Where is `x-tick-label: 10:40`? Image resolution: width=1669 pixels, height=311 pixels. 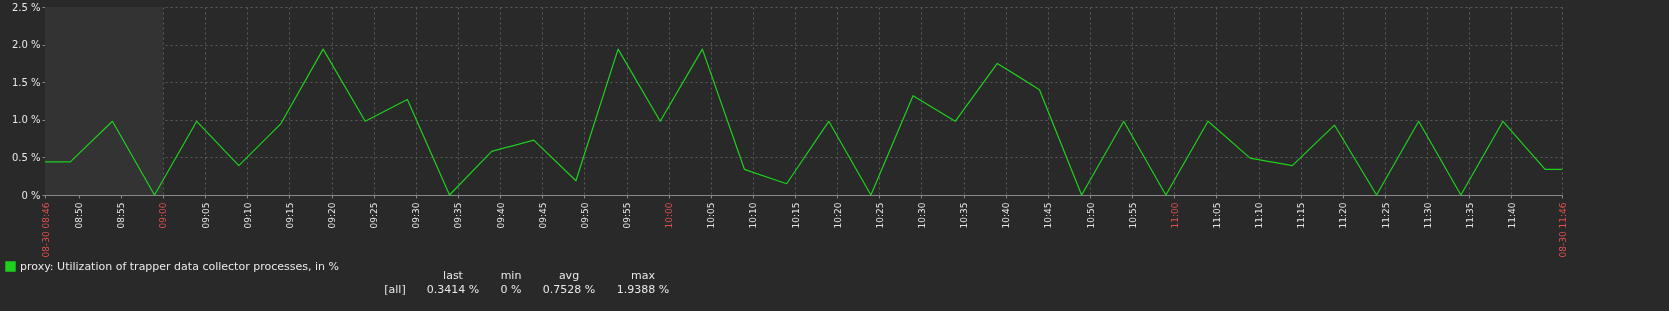 x-tick-label: 10:40 is located at coordinates (1006, 215).